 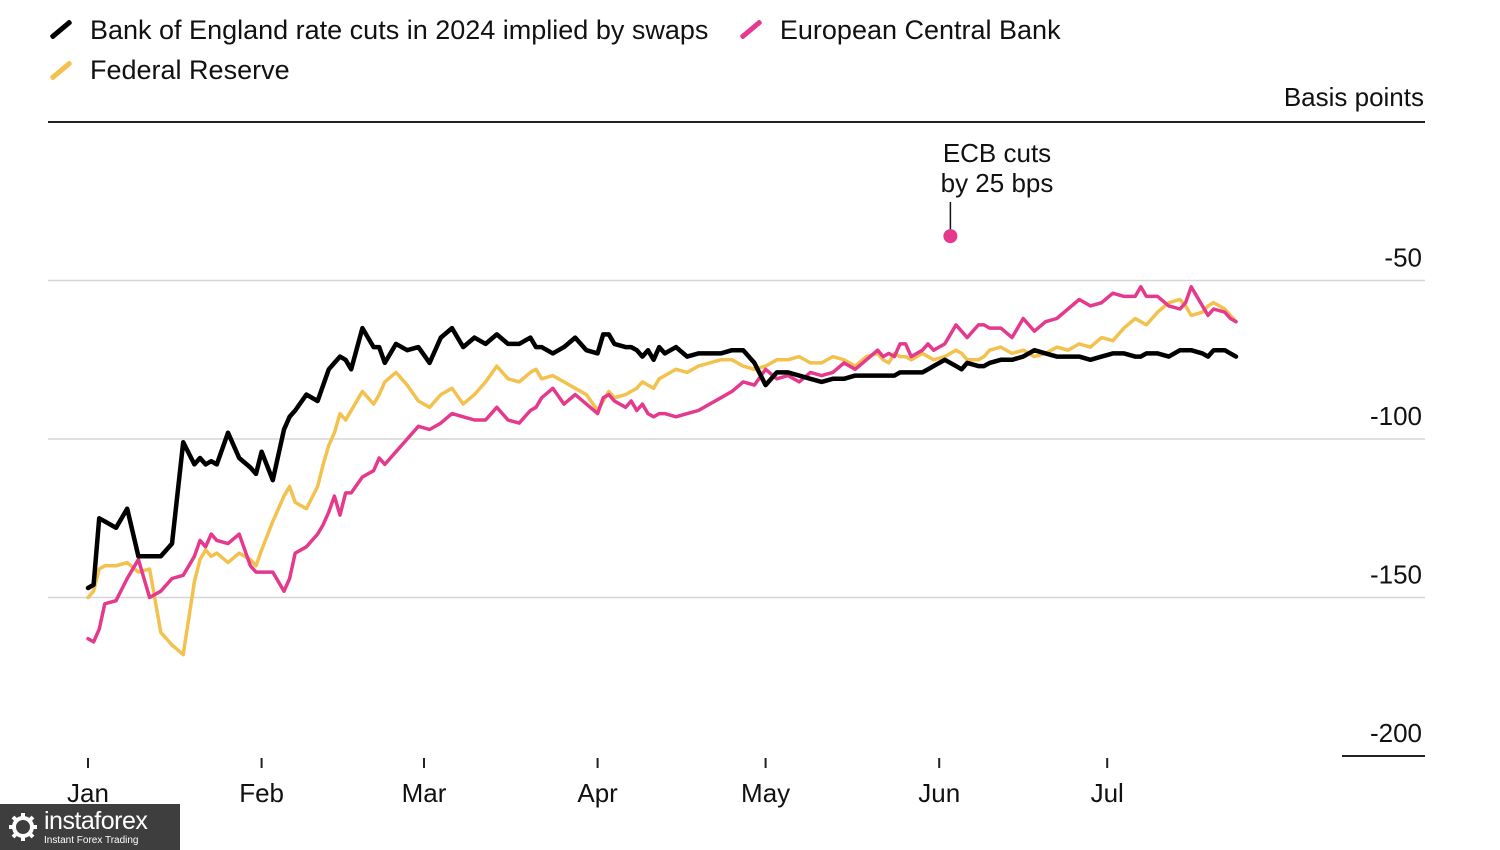 What do you see at coordinates (1403, 258) in the screenshot?
I see `y-tick-label: -50` at bounding box center [1403, 258].